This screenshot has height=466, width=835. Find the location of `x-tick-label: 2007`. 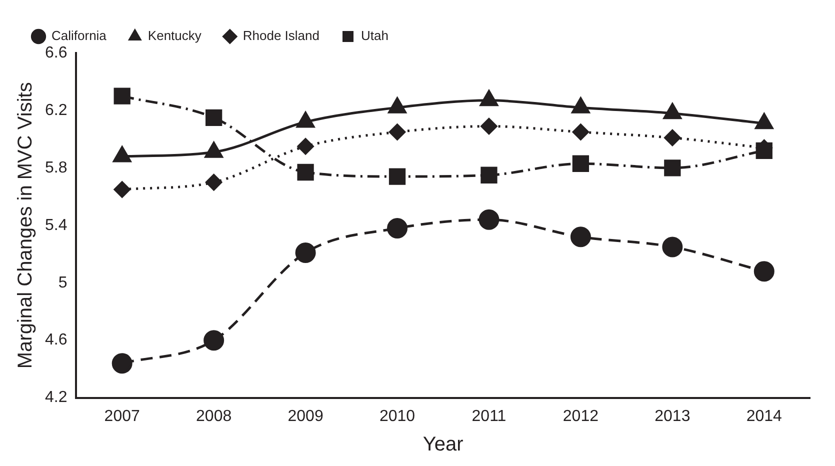

x-tick-label: 2007 is located at coordinates (122, 416).